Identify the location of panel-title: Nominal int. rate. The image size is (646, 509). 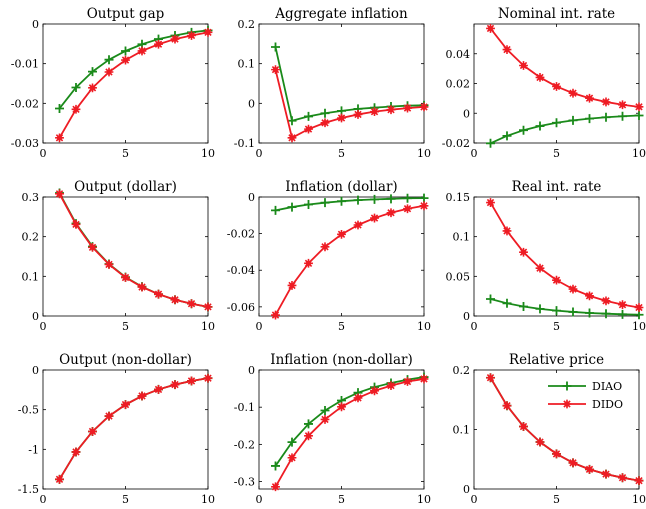
(556, 14).